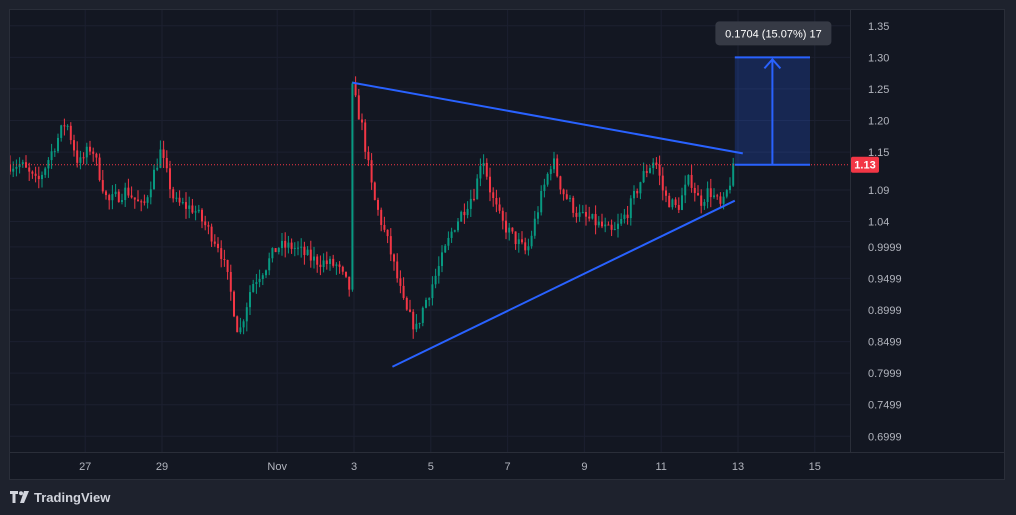 The width and height of the screenshot is (1016, 515). Describe the element at coordinates (878, 27) in the screenshot. I see `price-tick-label: 1.35` at that location.